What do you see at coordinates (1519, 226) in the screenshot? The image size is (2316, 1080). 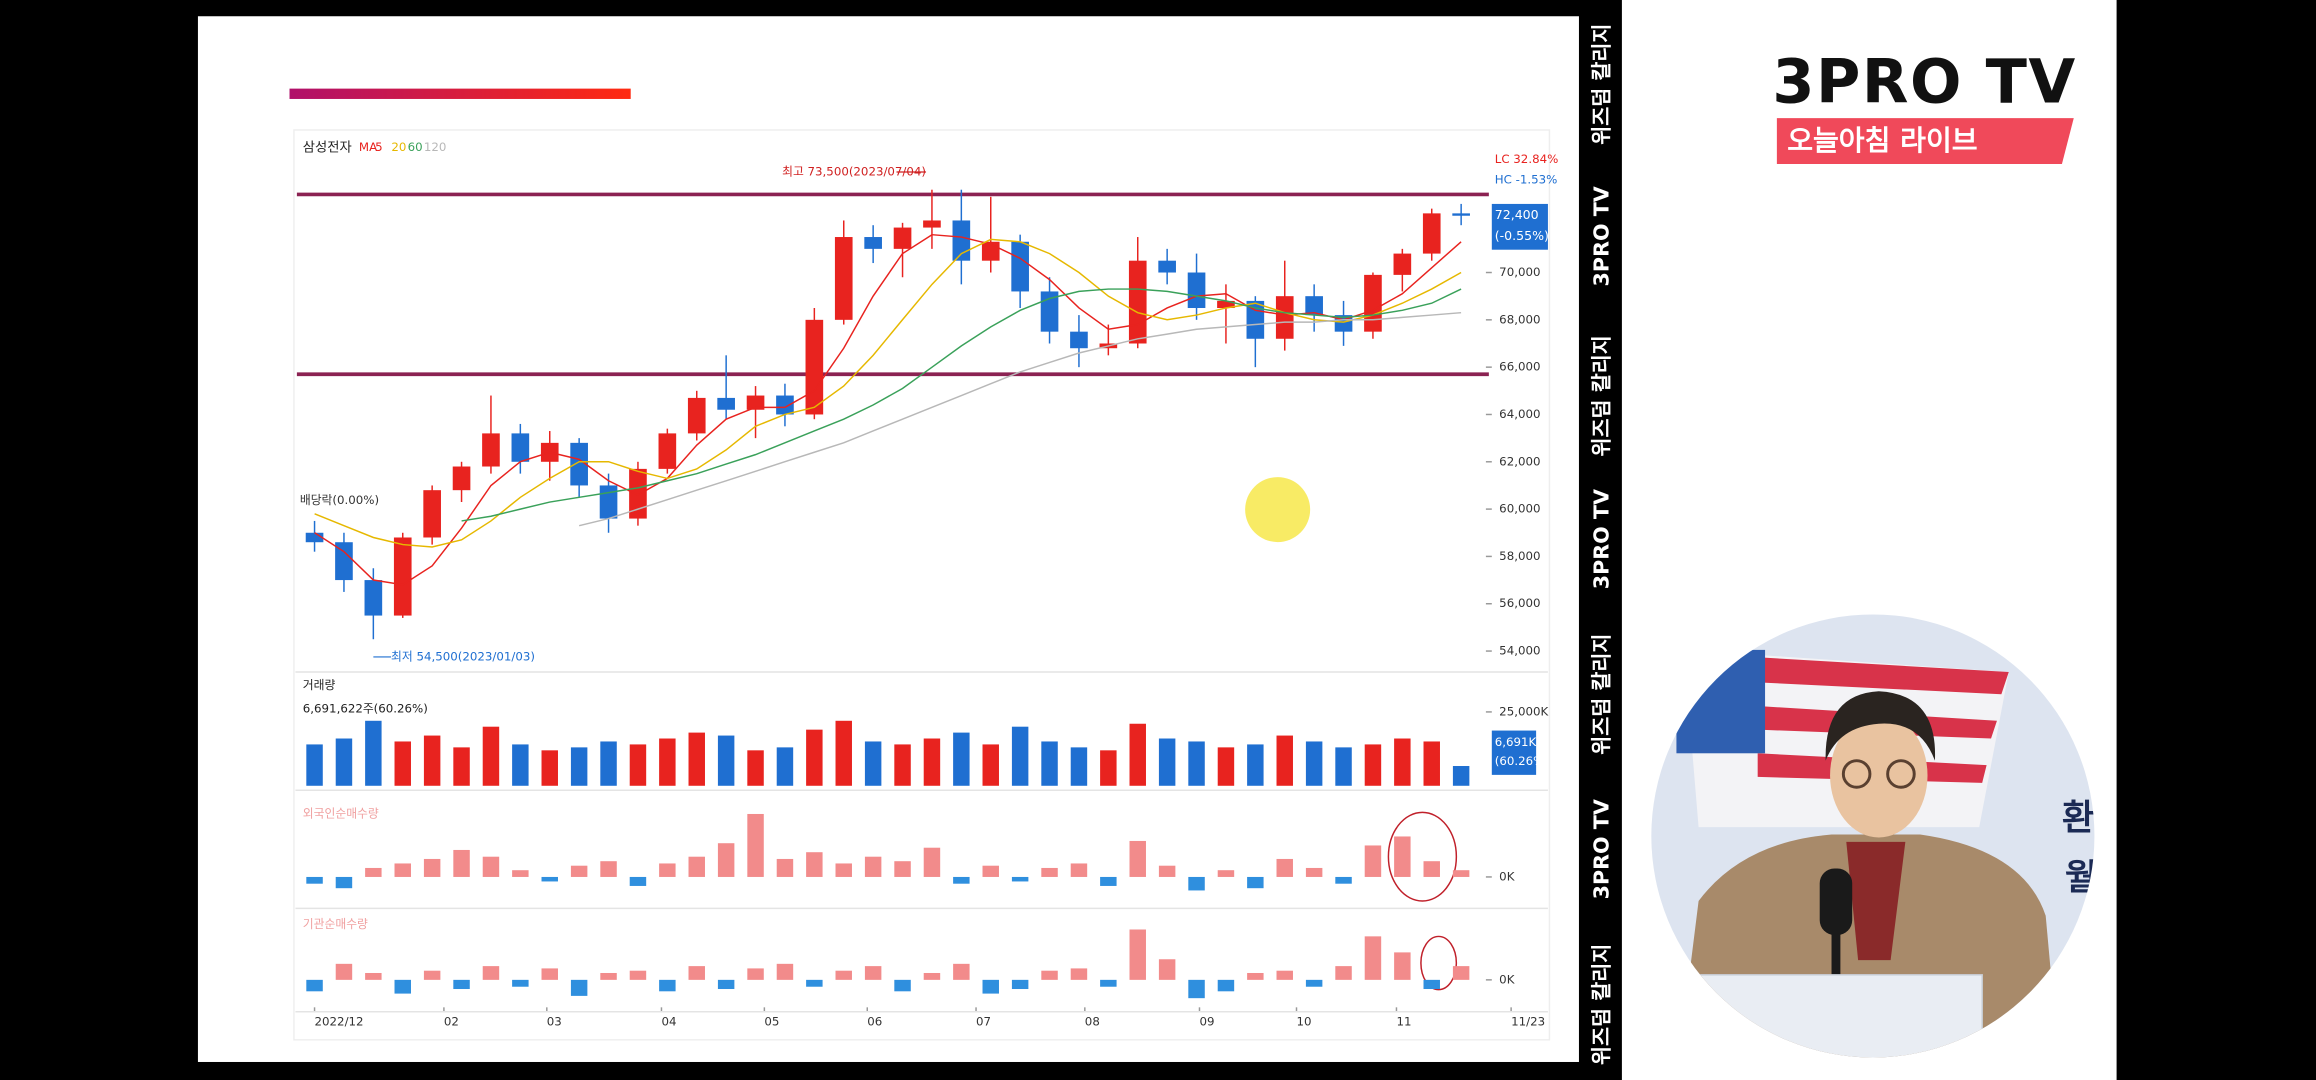 I see `last-price-box` at bounding box center [1519, 226].